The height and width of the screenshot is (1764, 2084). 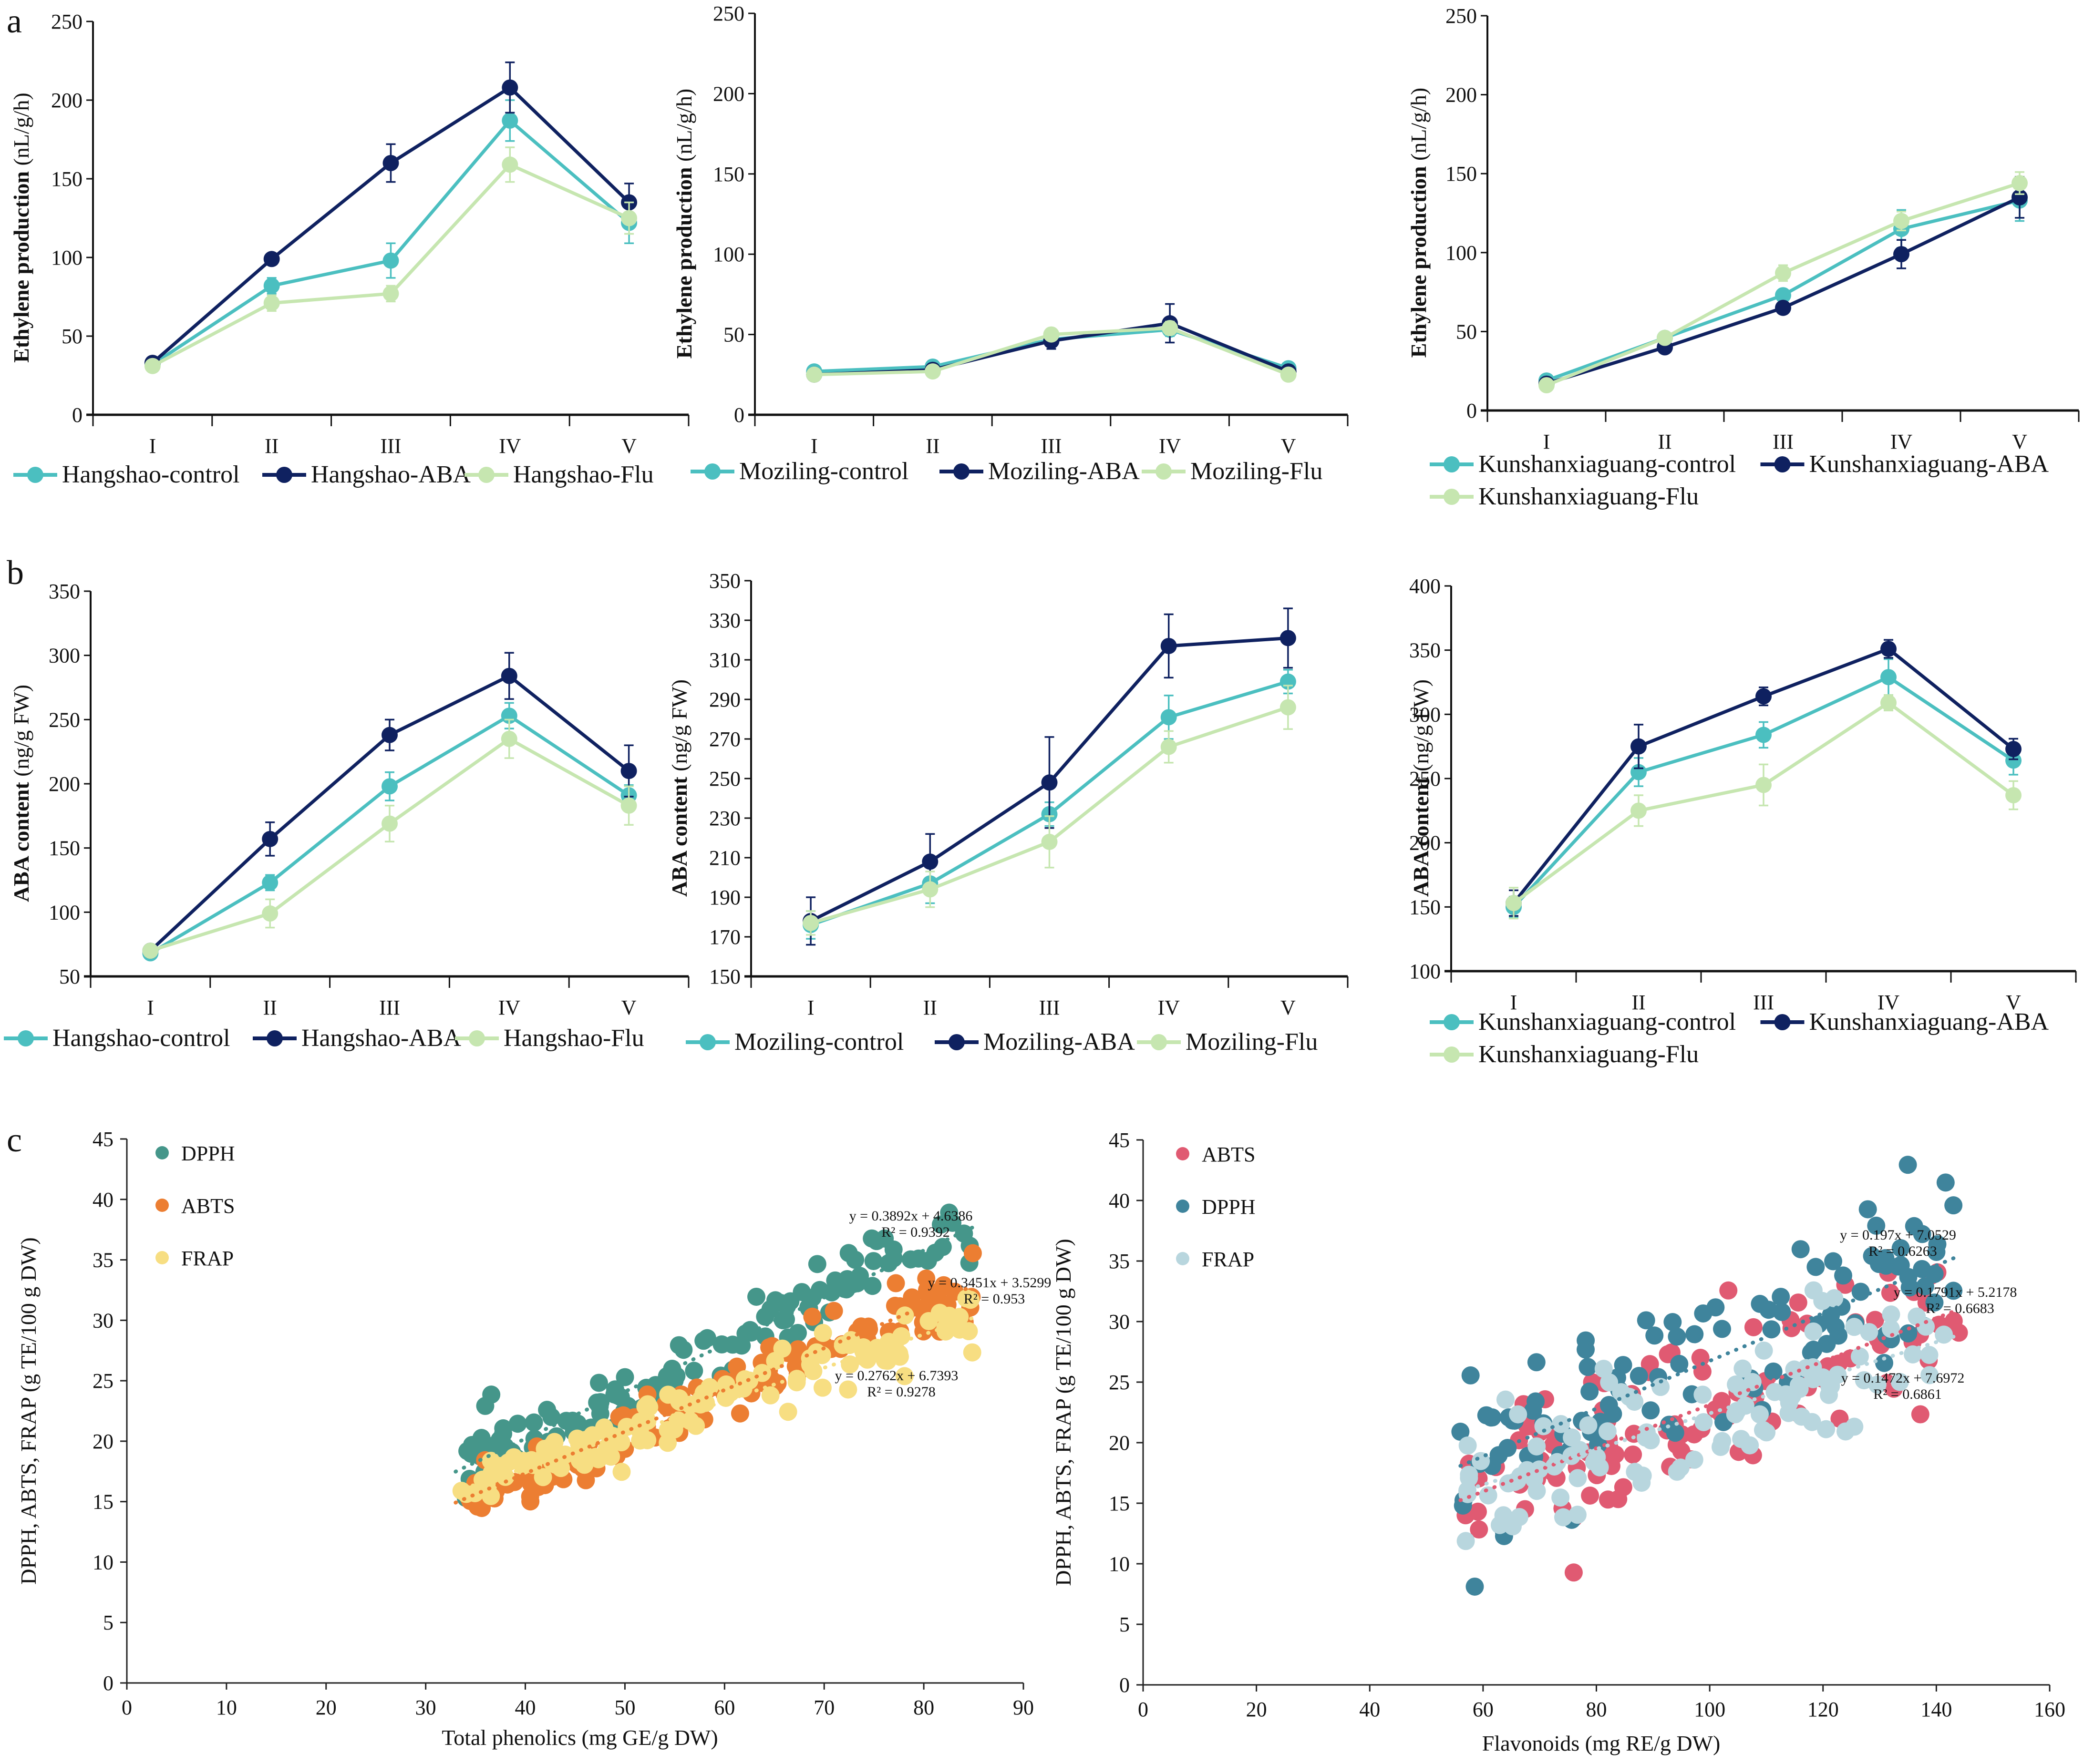 What do you see at coordinates (1929, 465) in the screenshot?
I see `legend-label: Kunshanxiaguang-ABA` at bounding box center [1929, 465].